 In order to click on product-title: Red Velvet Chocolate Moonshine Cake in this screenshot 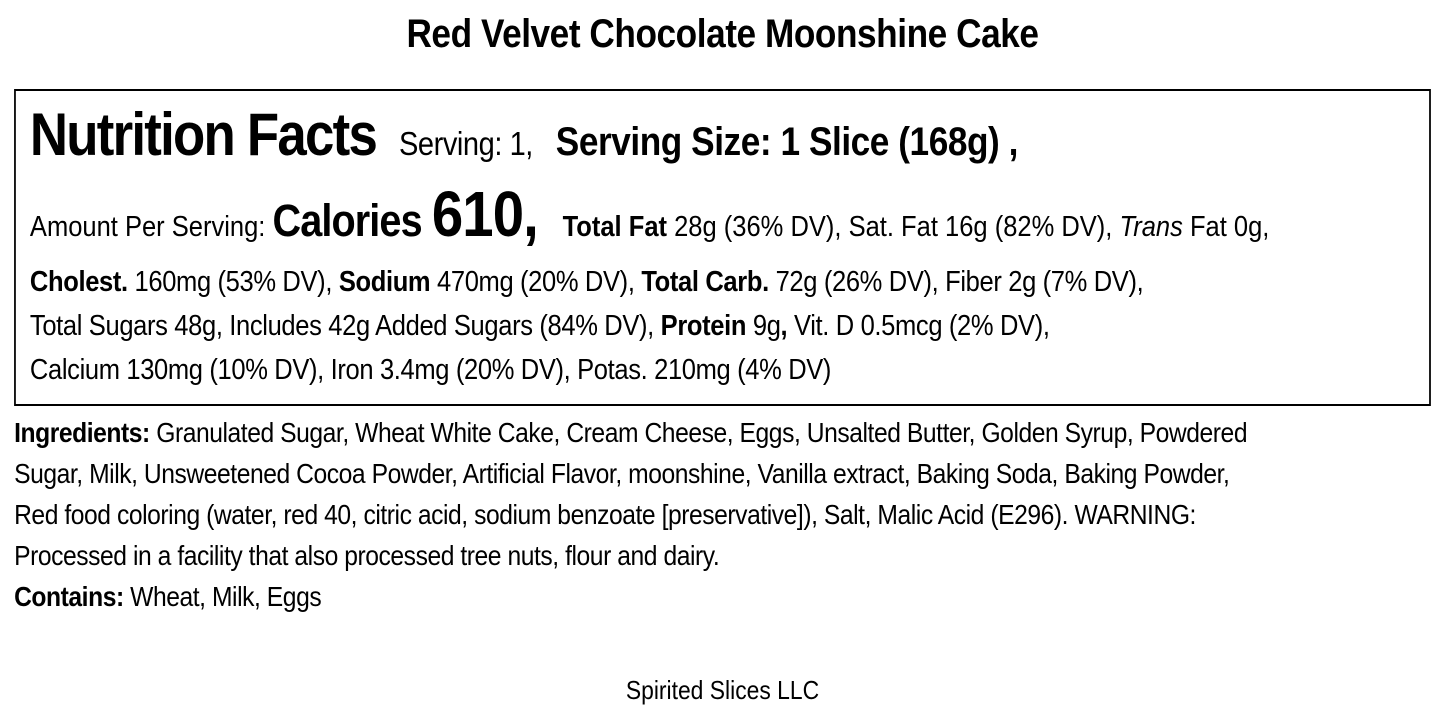, I will do `click(722, 34)`.